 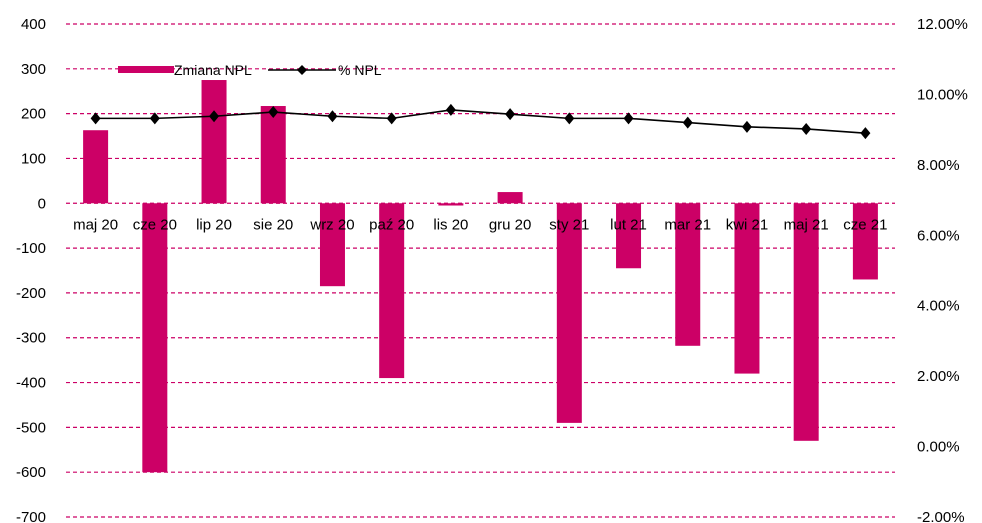 I want to click on left-tick-label: -700, so click(x=31, y=516).